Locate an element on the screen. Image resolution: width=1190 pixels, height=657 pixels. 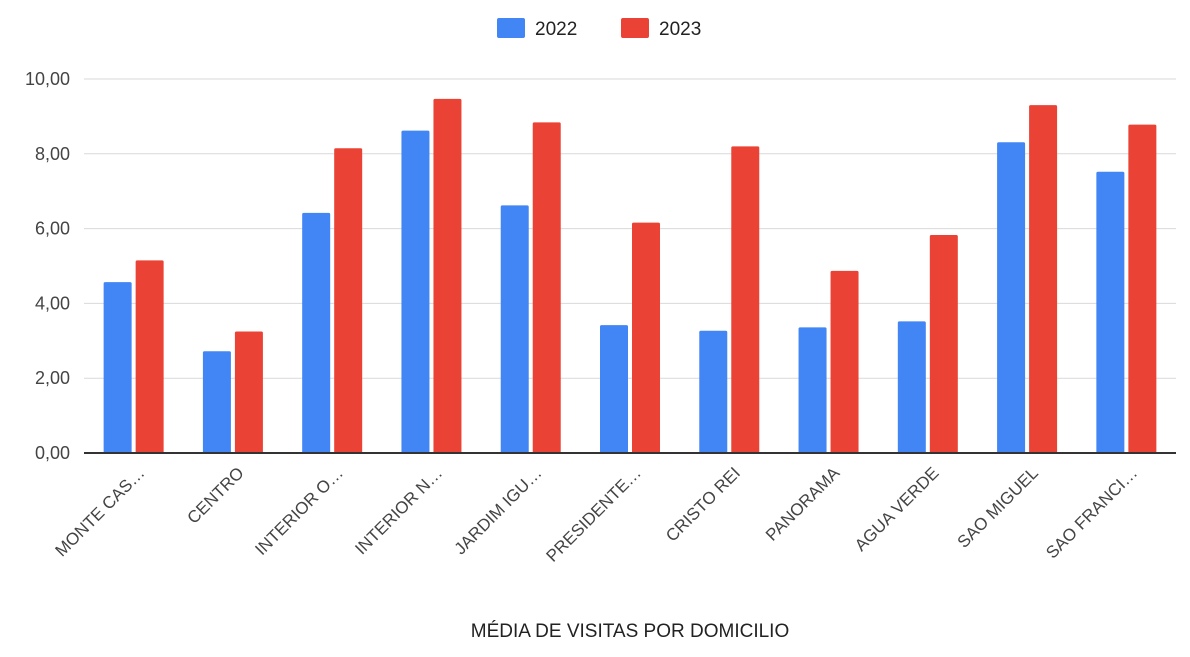
x-category-label: AGUA VERDE is located at coordinates (897, 509).